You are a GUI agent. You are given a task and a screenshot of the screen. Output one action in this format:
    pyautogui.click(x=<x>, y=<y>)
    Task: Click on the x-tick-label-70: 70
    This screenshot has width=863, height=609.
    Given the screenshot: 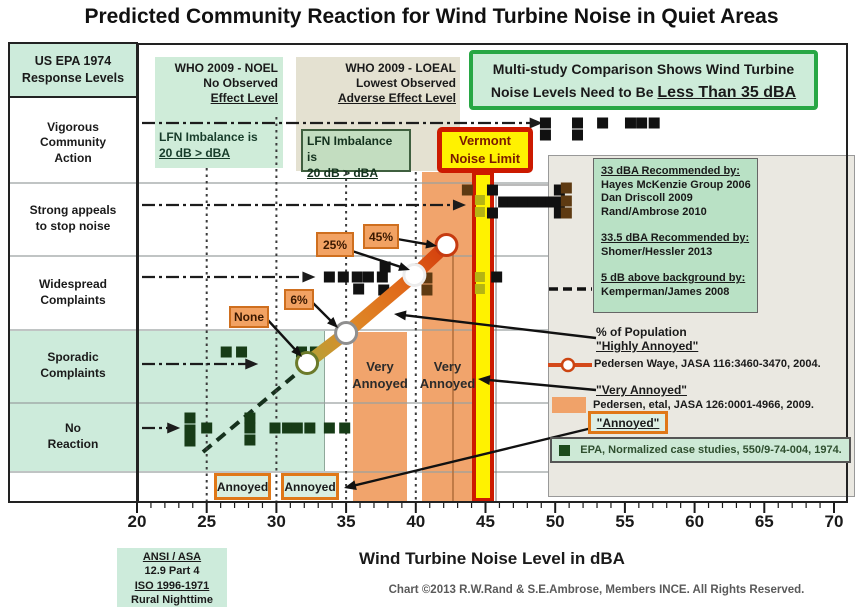 What is the action you would take?
    pyautogui.click(x=834, y=521)
    